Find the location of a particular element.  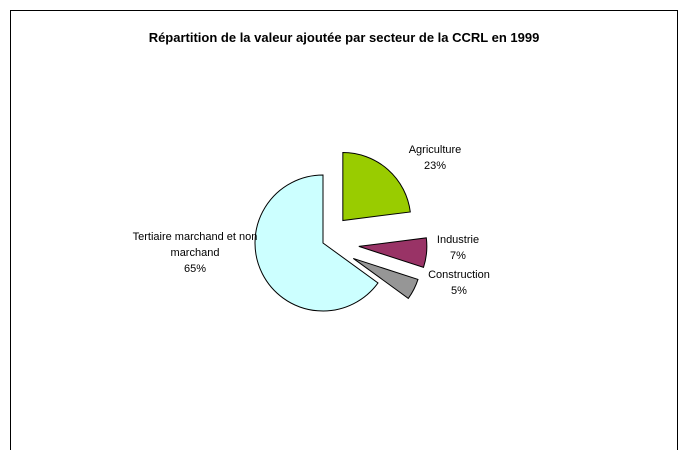

slice-label: Tertiaire marchand et non marchand 65% is located at coordinates (195, 253).